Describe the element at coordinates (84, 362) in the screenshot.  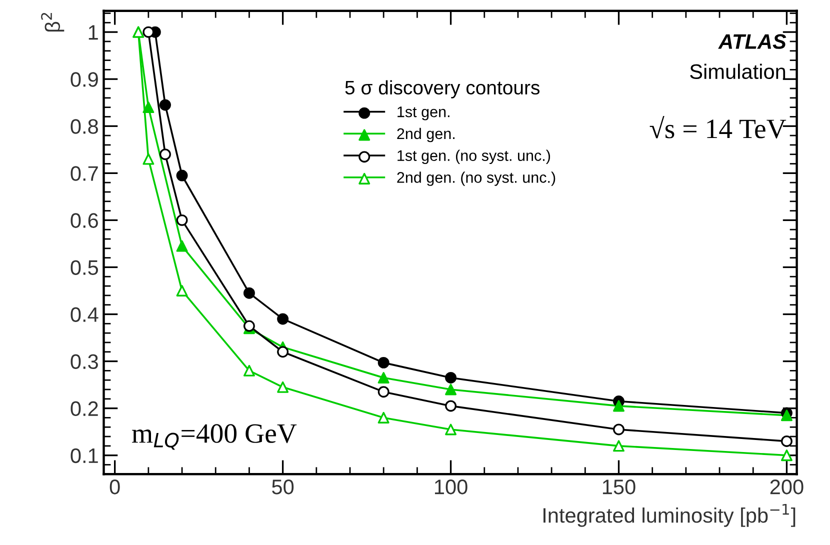
I see `y-tick-label: 0.3` at that location.